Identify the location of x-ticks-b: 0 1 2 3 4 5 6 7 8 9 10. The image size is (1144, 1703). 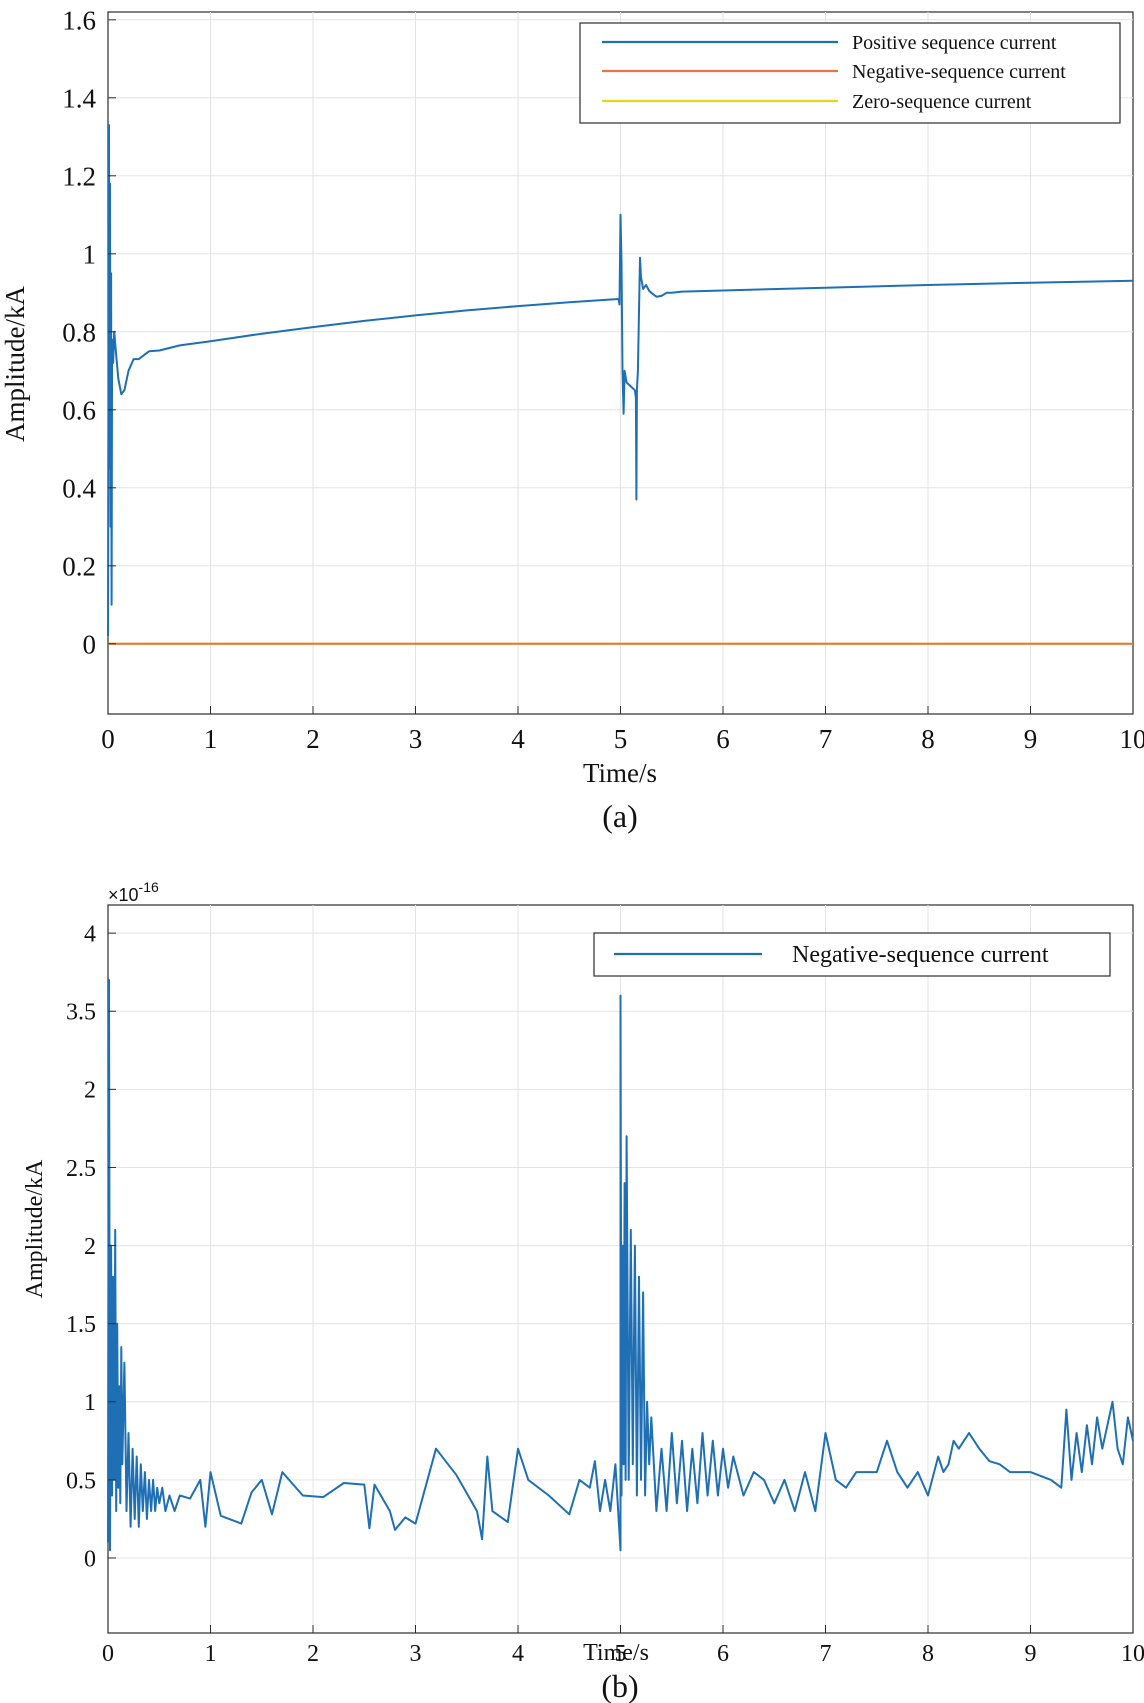
(623, 1646).